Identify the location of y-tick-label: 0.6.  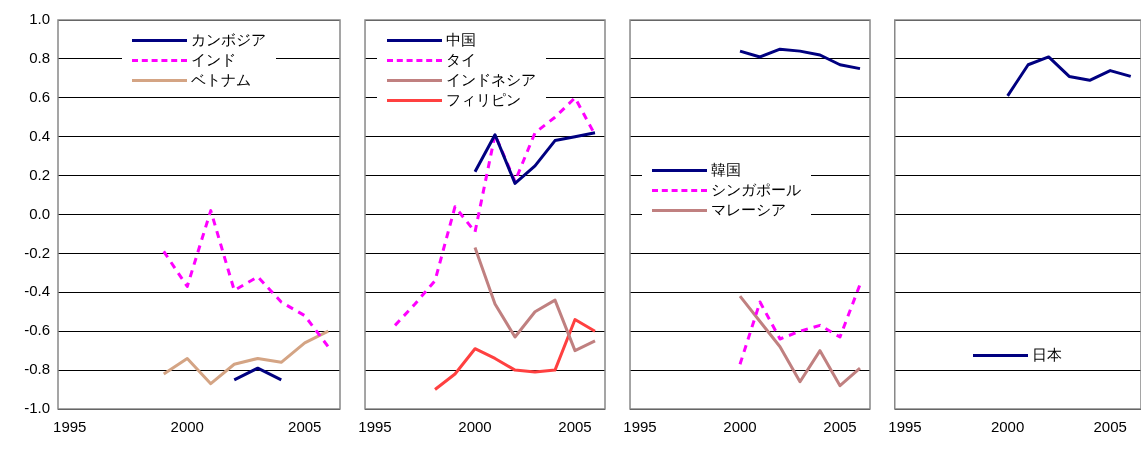
(39, 96).